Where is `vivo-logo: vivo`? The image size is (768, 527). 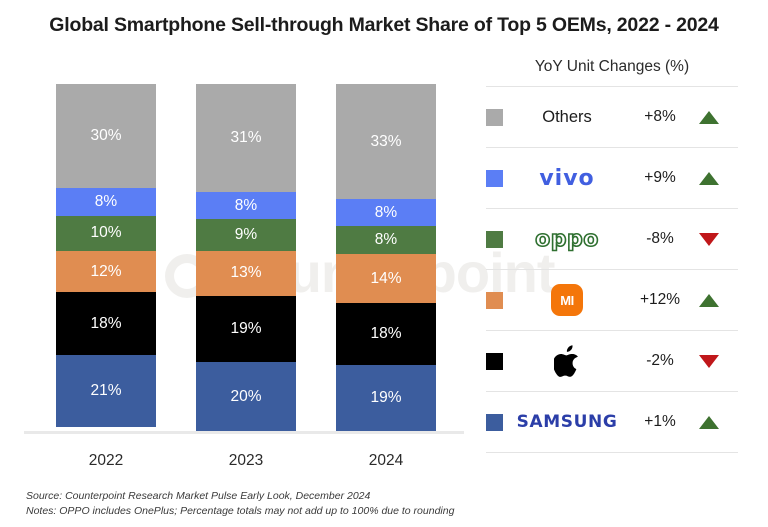
vivo-logo: vivo is located at coordinates (567, 178).